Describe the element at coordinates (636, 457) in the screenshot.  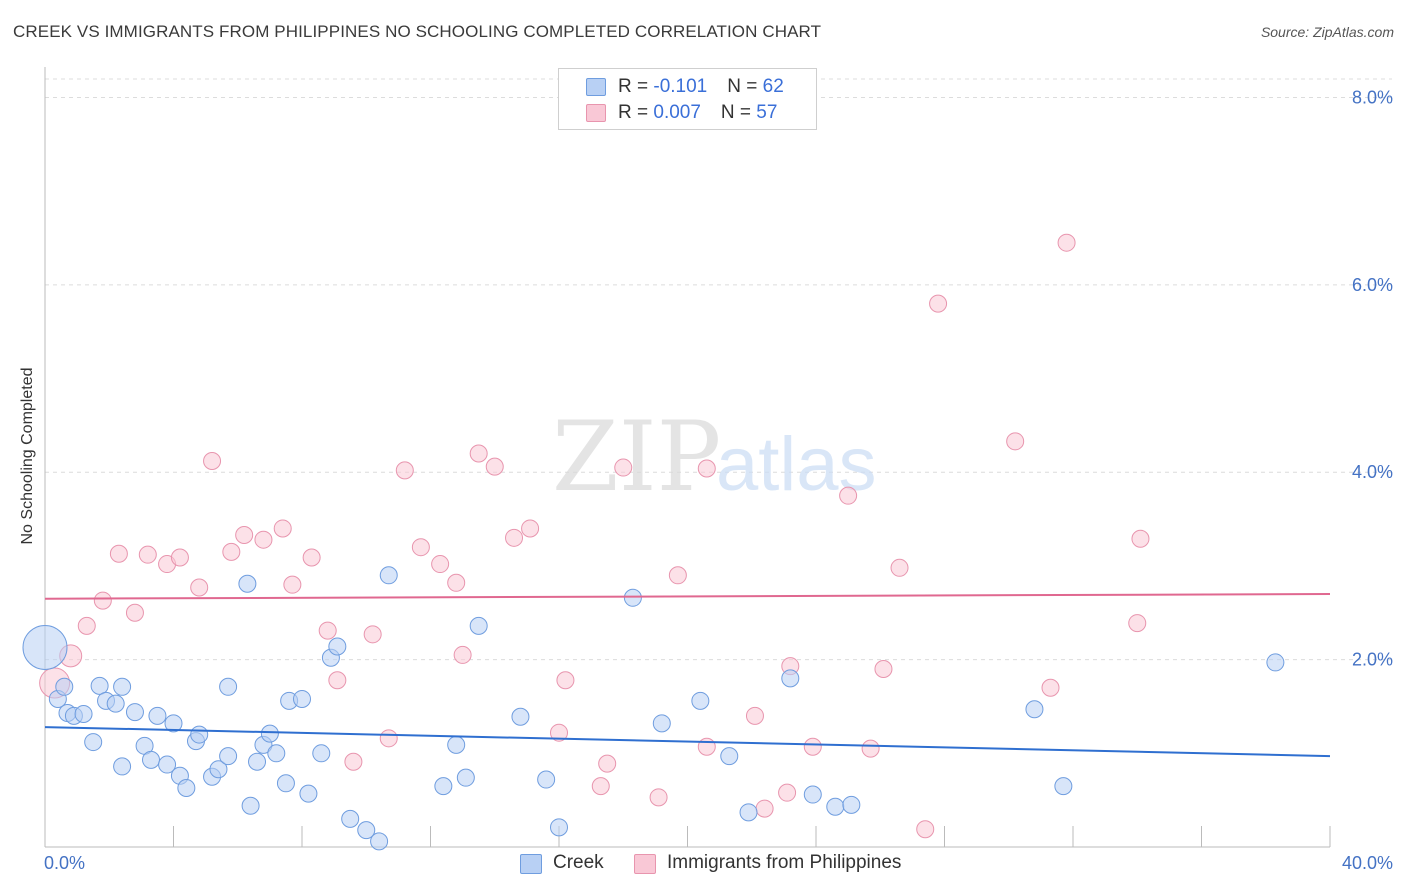
I see `watermark-zip: ZIP` at that location.